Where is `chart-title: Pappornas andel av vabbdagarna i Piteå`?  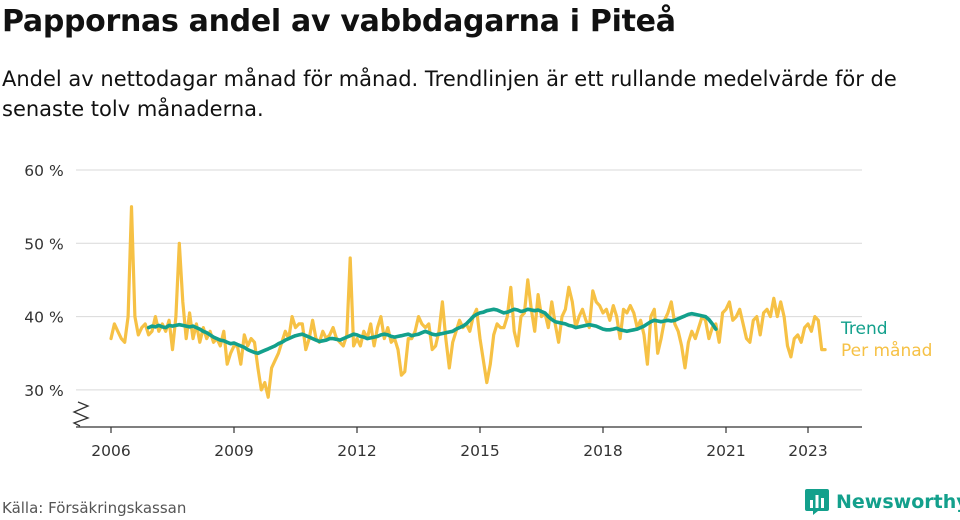
chart-title: Pappornas andel av vabbdagarna i Piteå is located at coordinates (339, 21).